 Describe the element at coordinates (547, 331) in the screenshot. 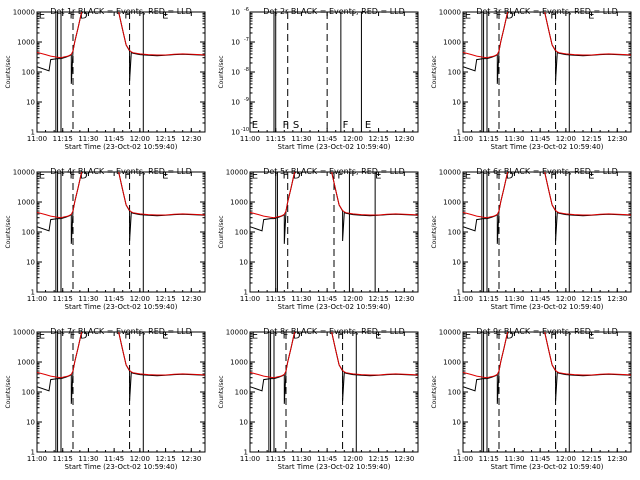

I see `panel-title: Det 9r BLACK = Events, RED = LLD` at that location.